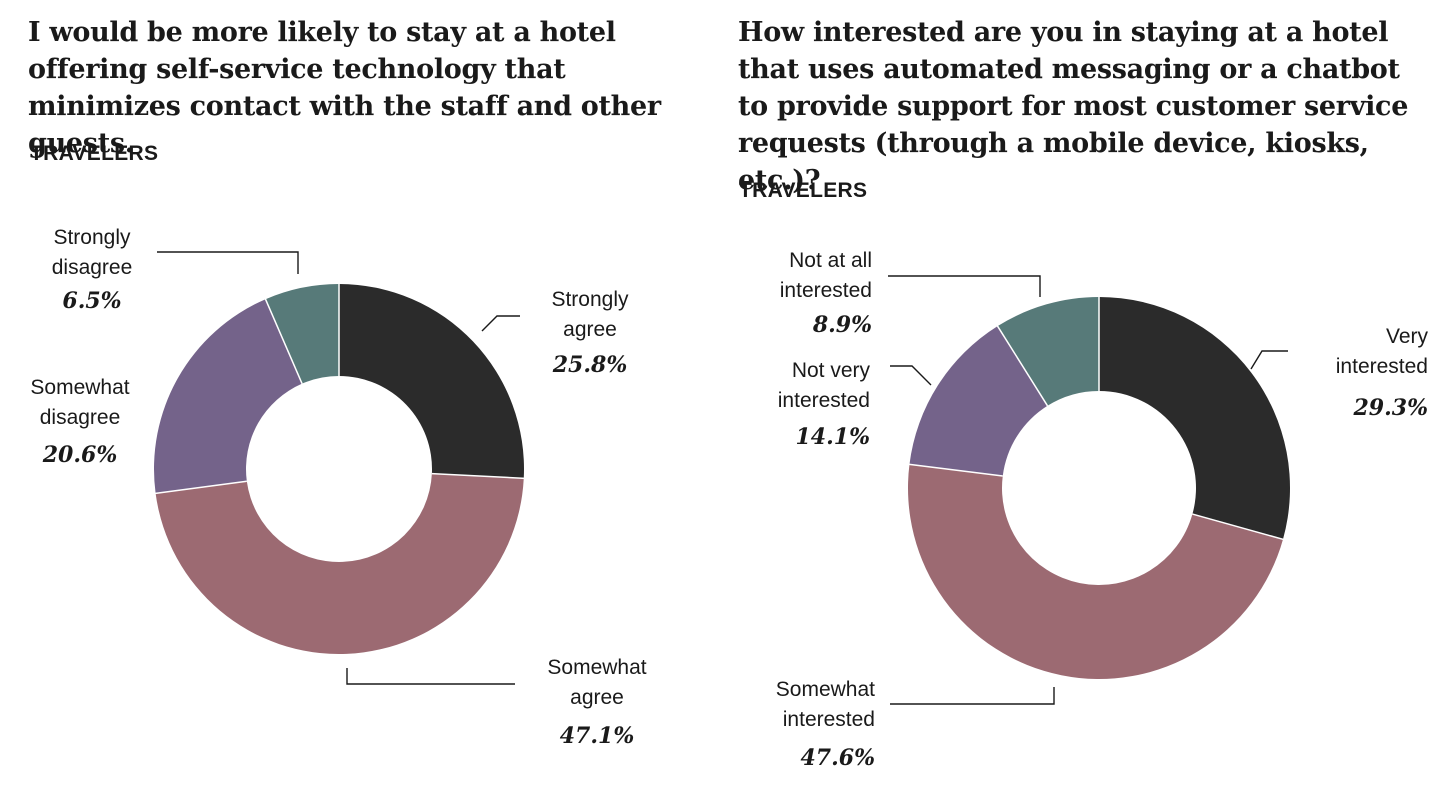 The height and width of the screenshot is (804, 1440). Describe the element at coordinates (590, 314) in the screenshot. I see `slice-label-strongly-agree: Strongly agree` at that location.